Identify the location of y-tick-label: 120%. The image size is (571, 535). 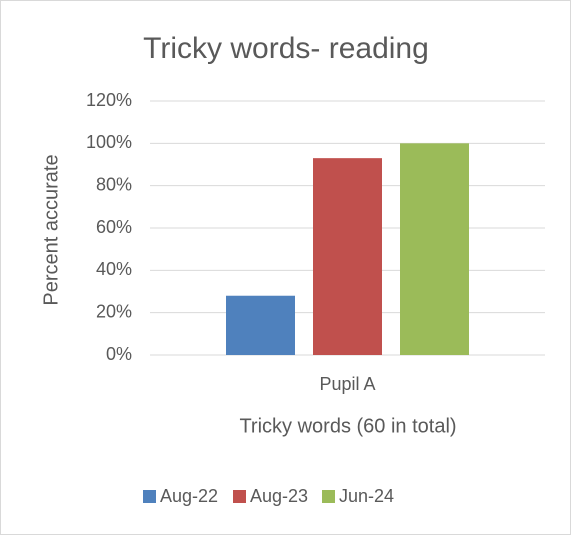
(109, 100).